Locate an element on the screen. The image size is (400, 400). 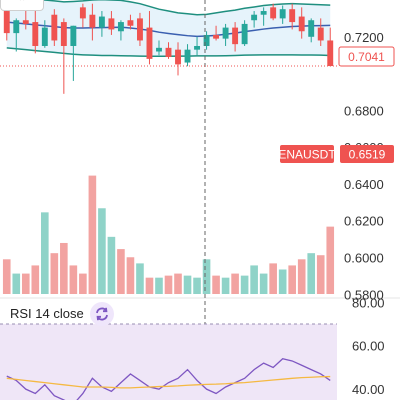
last-price-text: 0.7041 is located at coordinates (366, 57).